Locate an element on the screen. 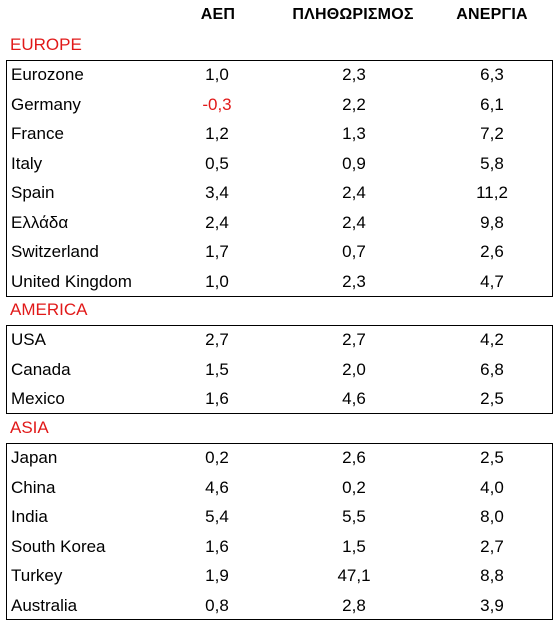 This screenshot has width=559, height=623. country-cell: Australia is located at coordinates (44, 605).